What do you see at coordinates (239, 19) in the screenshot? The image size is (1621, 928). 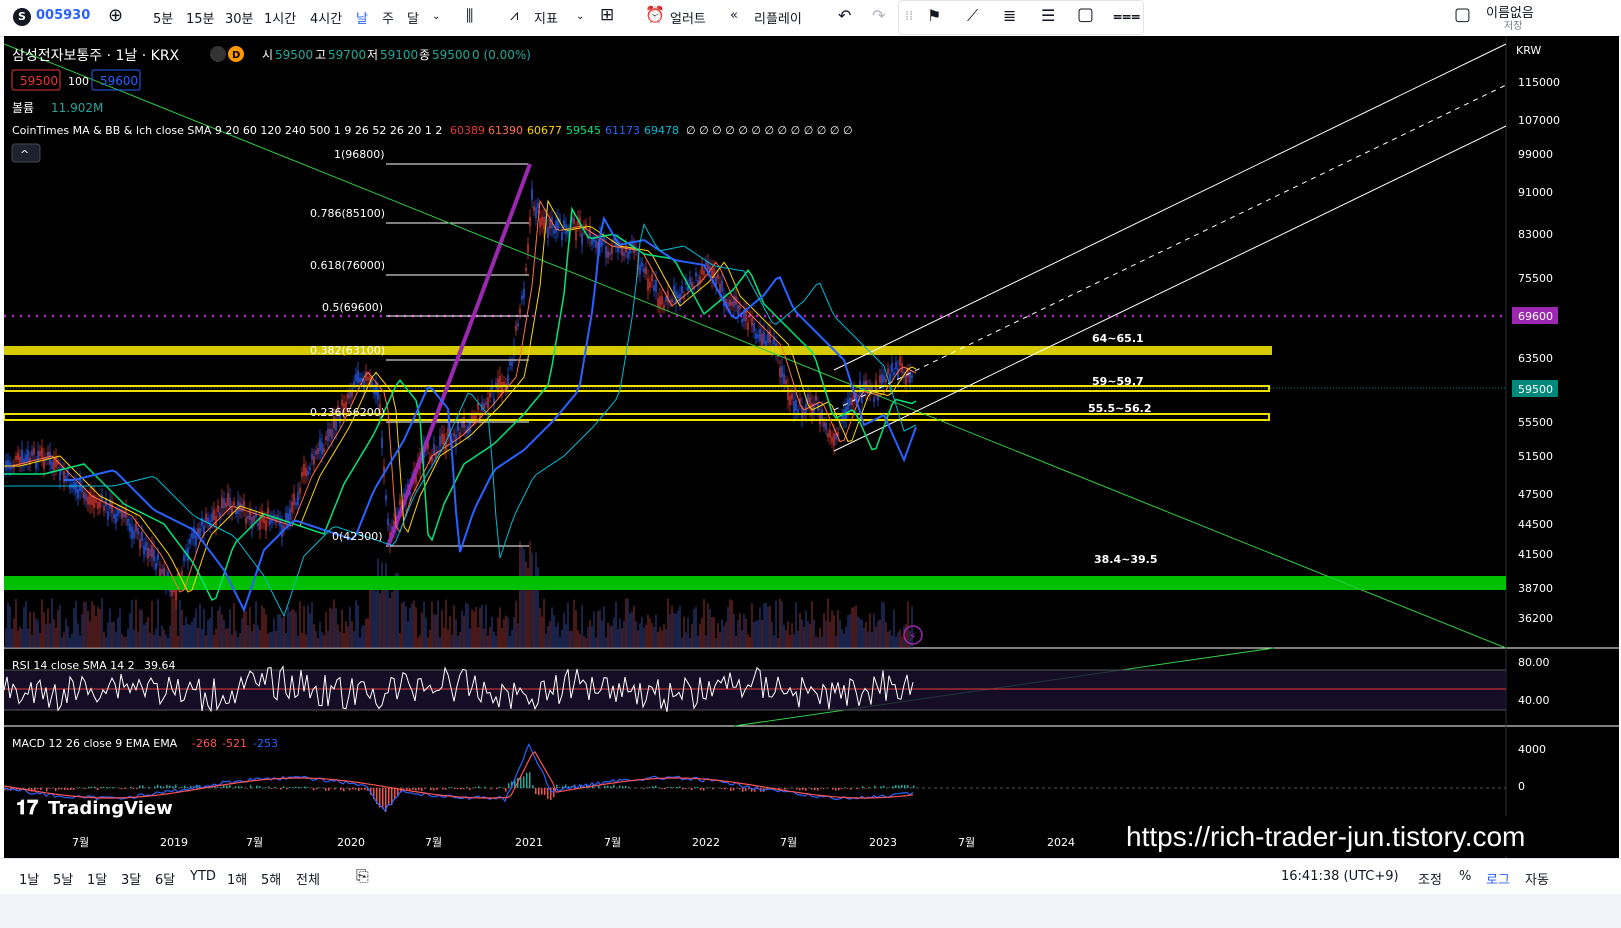 I see `interval-30m: 30분` at bounding box center [239, 19].